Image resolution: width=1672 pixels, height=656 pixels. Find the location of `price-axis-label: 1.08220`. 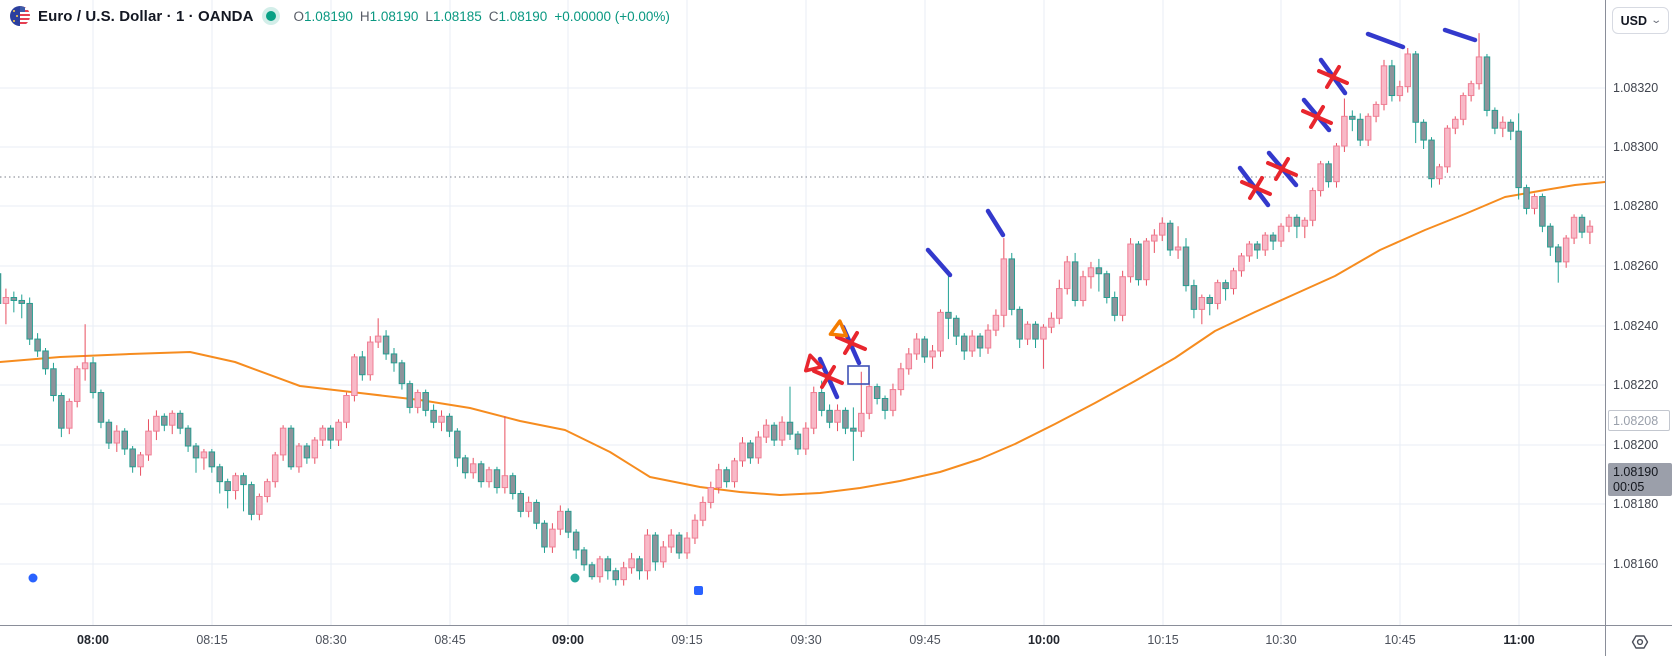

price-axis-label: 1.08220 is located at coordinates (1636, 385).